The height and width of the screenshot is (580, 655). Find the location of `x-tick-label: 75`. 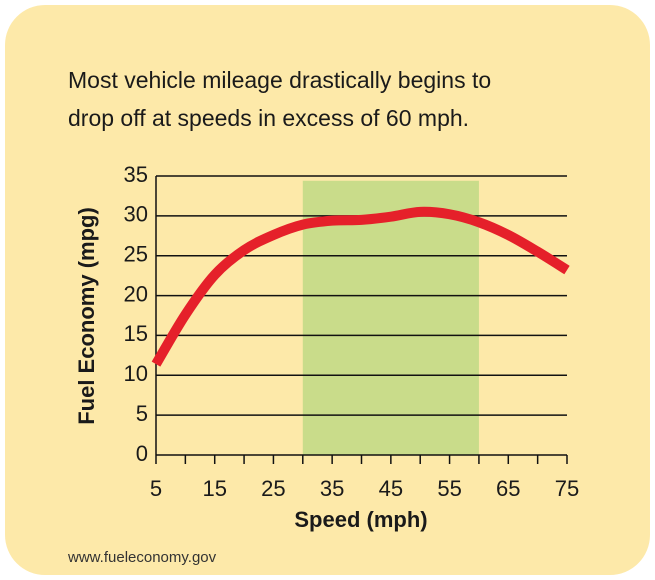

x-tick-label: 75 is located at coordinates (567, 488).